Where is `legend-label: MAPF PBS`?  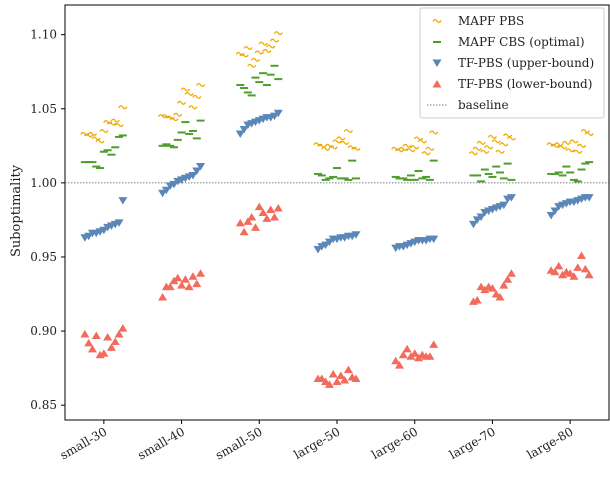
legend-label: MAPF PBS is located at coordinates (491, 21).